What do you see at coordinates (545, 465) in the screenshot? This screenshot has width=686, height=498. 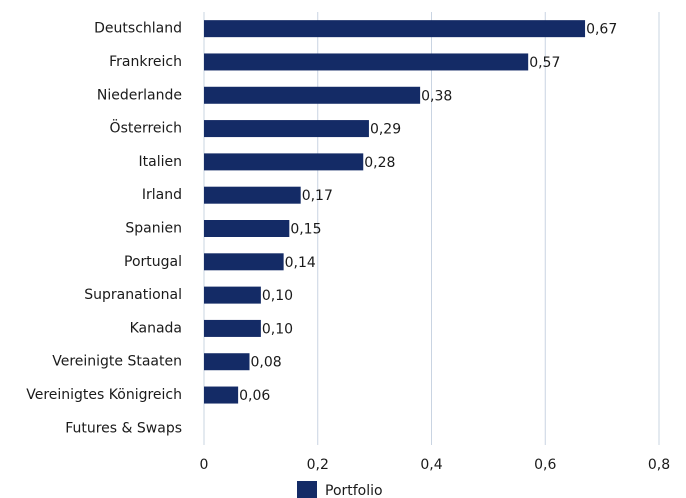 I see `x-tick-label: 0,6` at bounding box center [545, 465].